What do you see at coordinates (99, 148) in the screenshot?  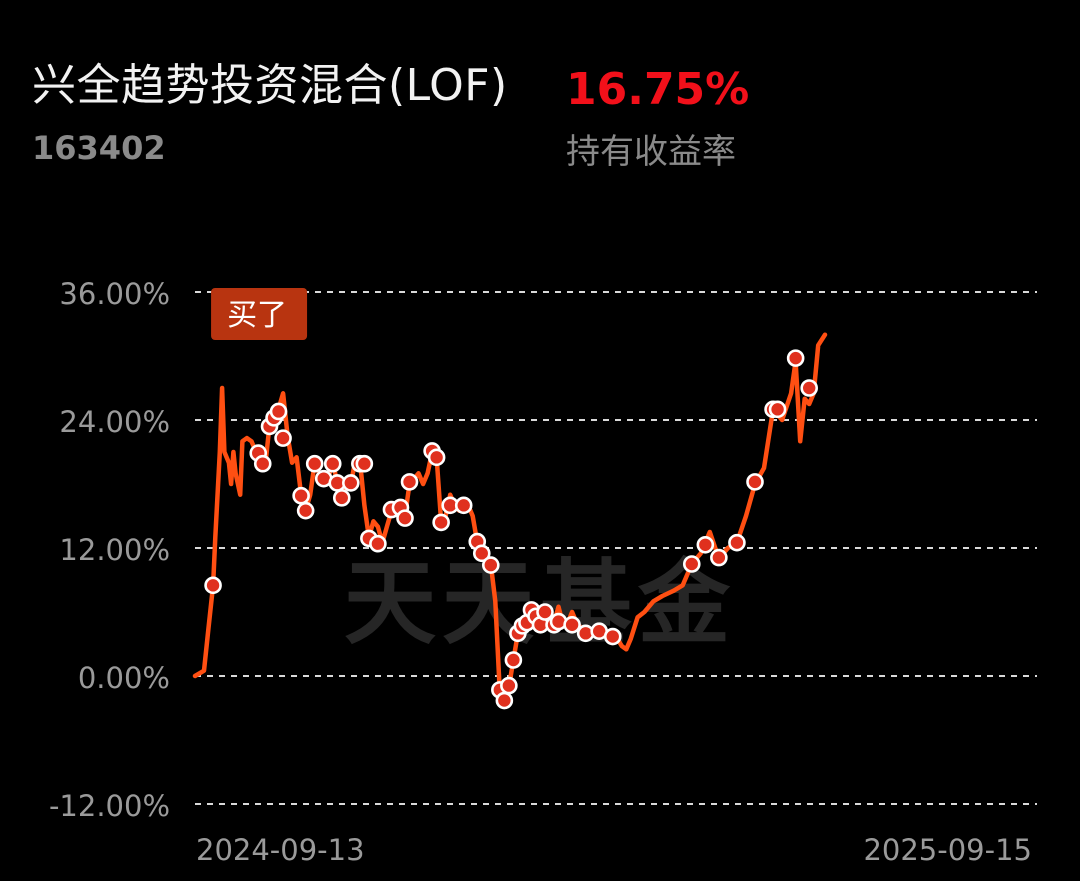 I see `fund-code: 163402` at bounding box center [99, 148].